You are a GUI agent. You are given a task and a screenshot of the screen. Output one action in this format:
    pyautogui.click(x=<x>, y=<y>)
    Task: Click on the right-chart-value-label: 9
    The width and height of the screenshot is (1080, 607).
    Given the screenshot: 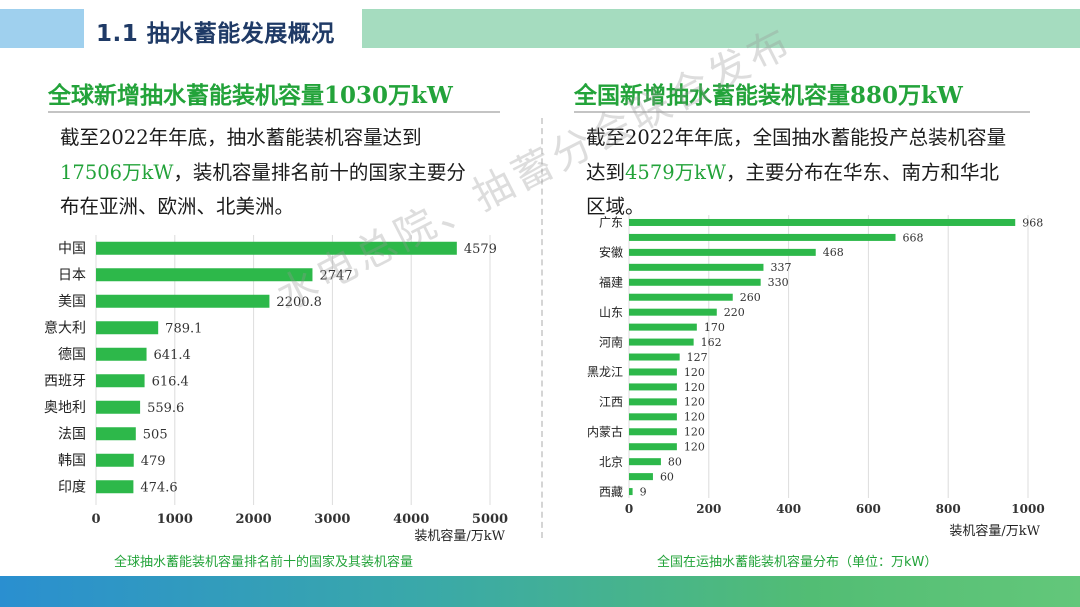 What is the action you would take?
    pyautogui.click(x=643, y=491)
    